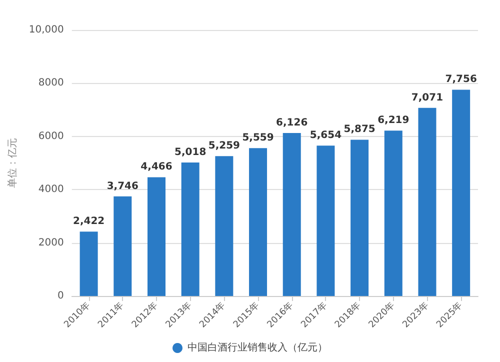  I want to click on data-label: 5,875, so click(360, 130).